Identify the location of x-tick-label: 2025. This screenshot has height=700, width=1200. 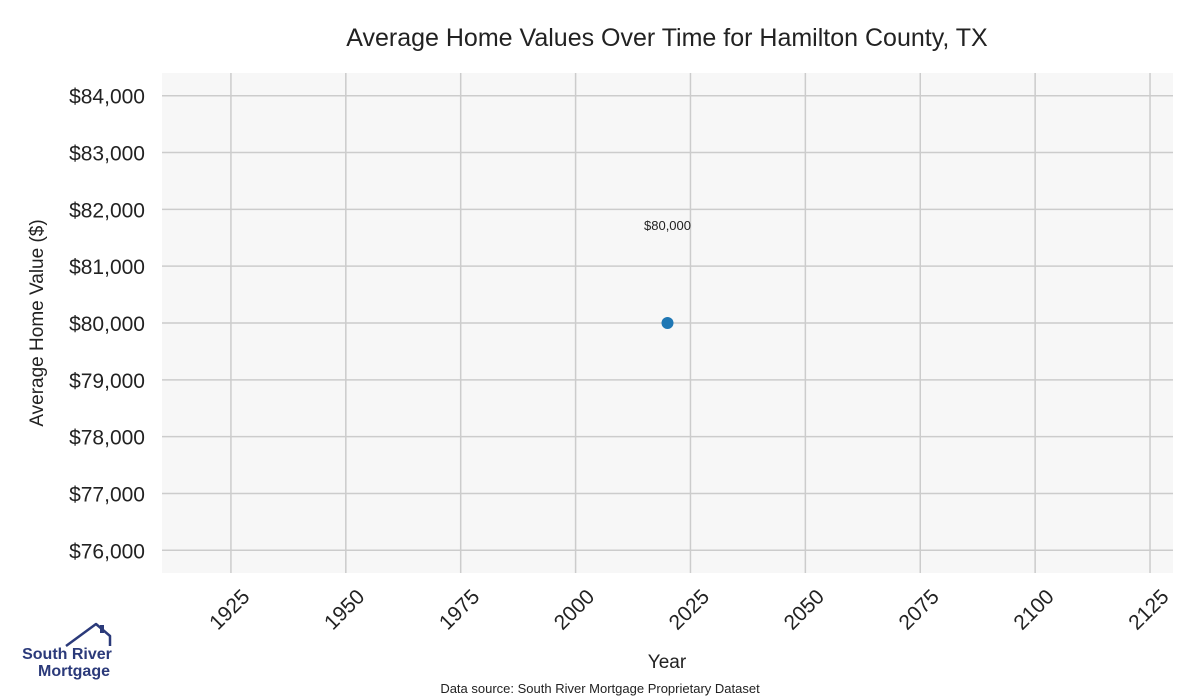
(689, 609).